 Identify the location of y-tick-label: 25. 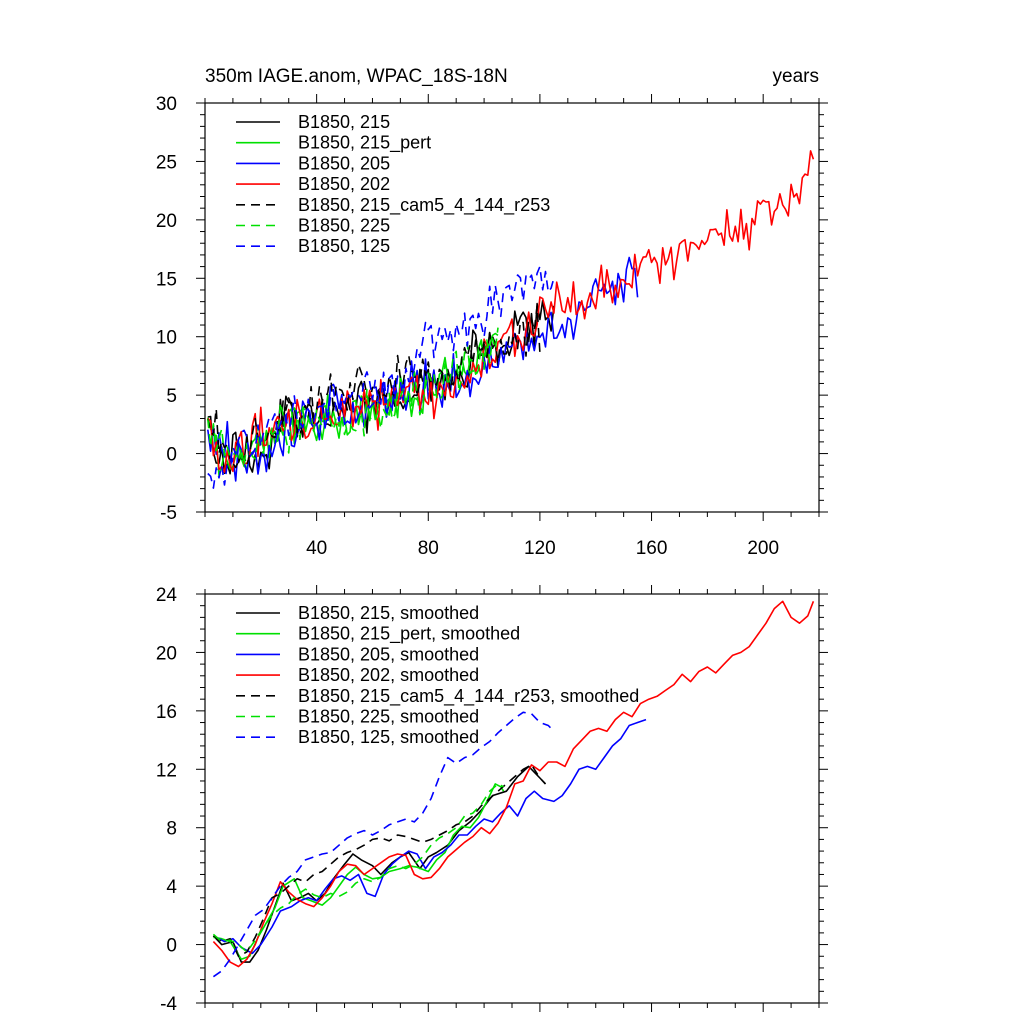
(166, 162).